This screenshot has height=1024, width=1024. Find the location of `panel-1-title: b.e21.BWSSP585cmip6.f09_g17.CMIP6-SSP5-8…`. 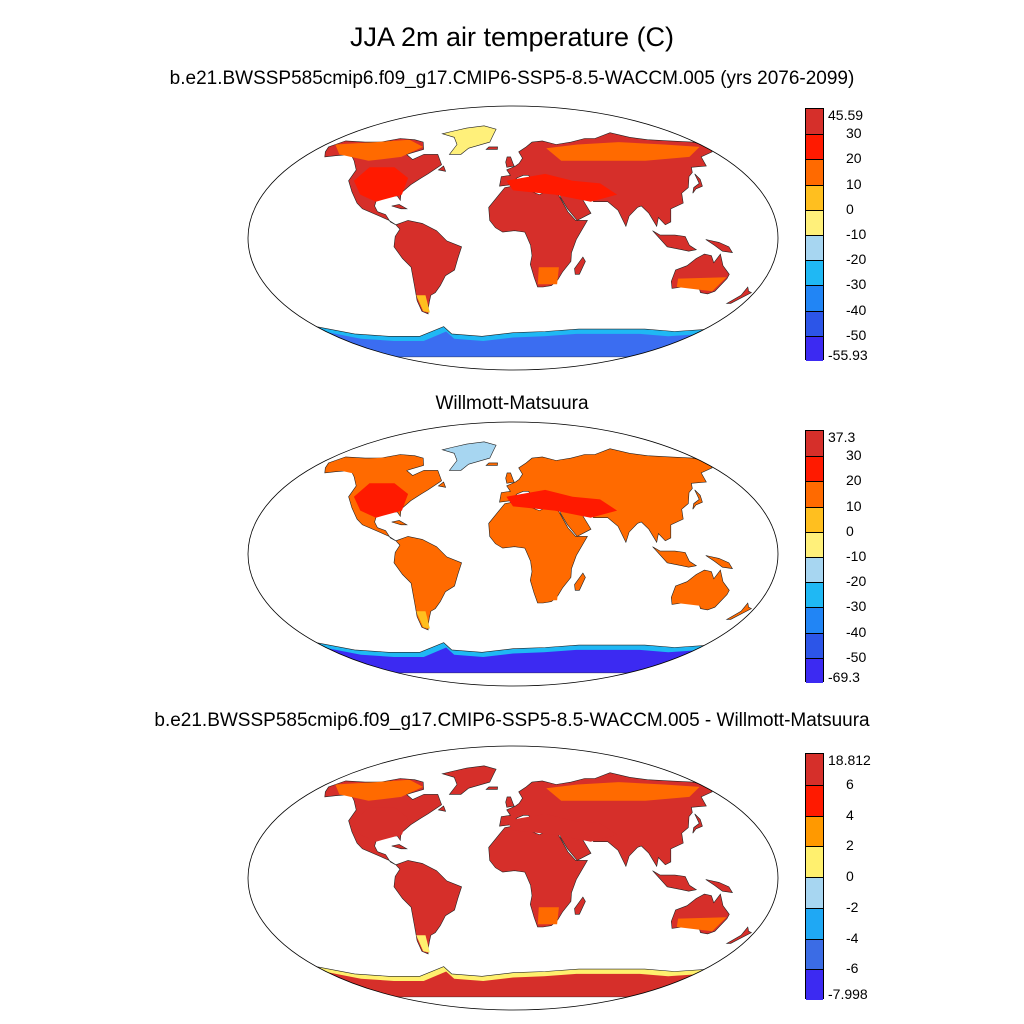

panel-1-title: b.e21.BWSSP585cmip6.f09_g17.CMIP6-SSP5-8… is located at coordinates (512, 78).